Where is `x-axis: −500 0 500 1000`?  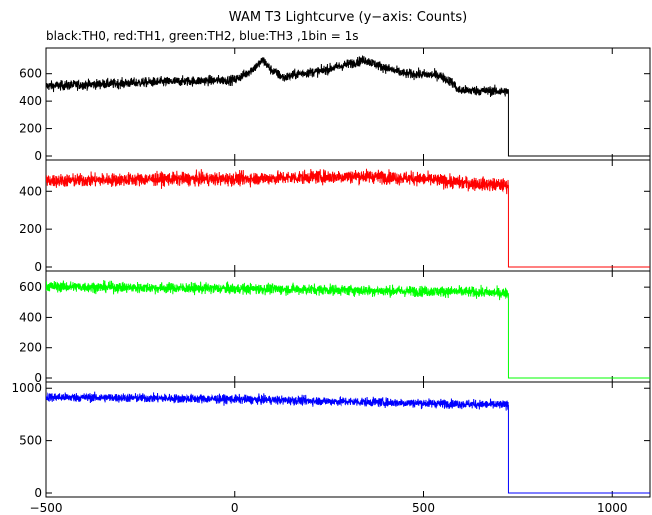
x-axis: −500 0 500 1000 is located at coordinates (329, 508).